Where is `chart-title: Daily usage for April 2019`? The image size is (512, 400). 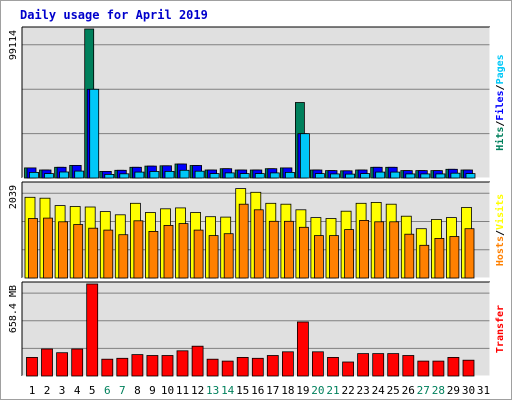 chart-title: Daily usage for April 2019 is located at coordinates (114, 15).